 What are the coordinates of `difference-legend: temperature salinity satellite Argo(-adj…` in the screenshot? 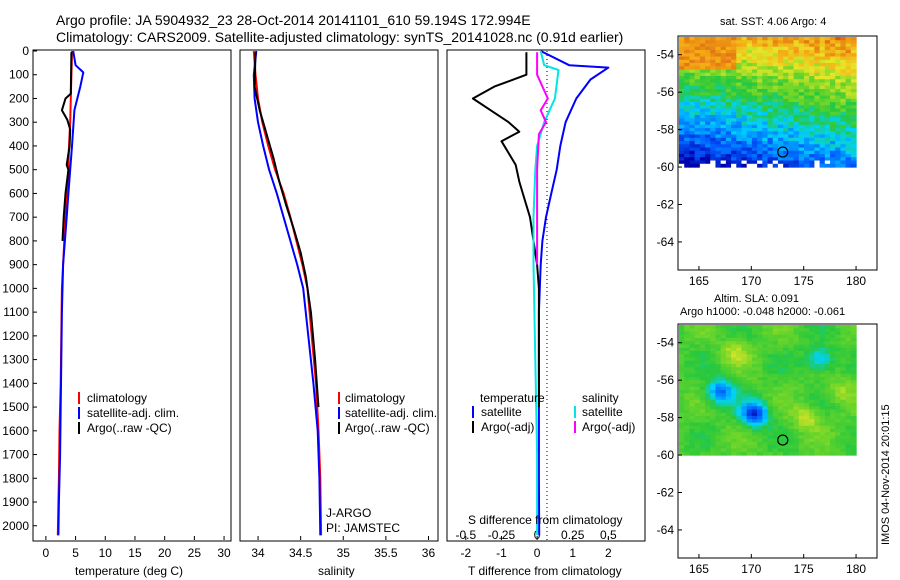 It's located at (553, 412).